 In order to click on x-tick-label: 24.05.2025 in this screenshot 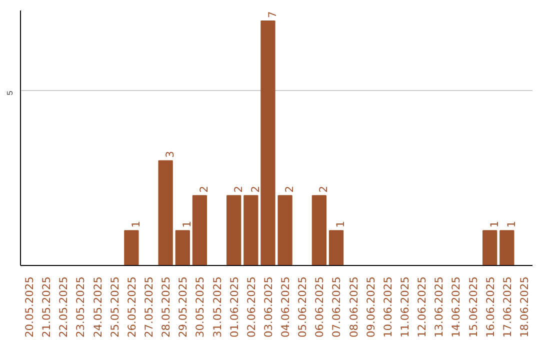, I will do `click(97, 307)`.